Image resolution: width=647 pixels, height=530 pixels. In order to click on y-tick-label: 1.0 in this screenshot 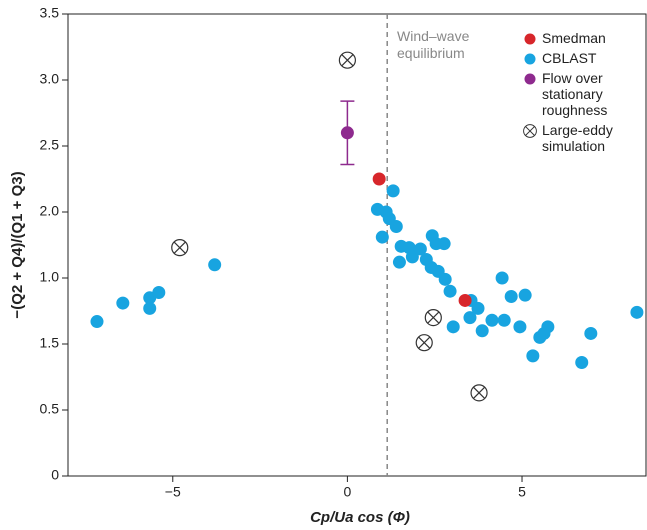, I will do `click(50, 277)`.